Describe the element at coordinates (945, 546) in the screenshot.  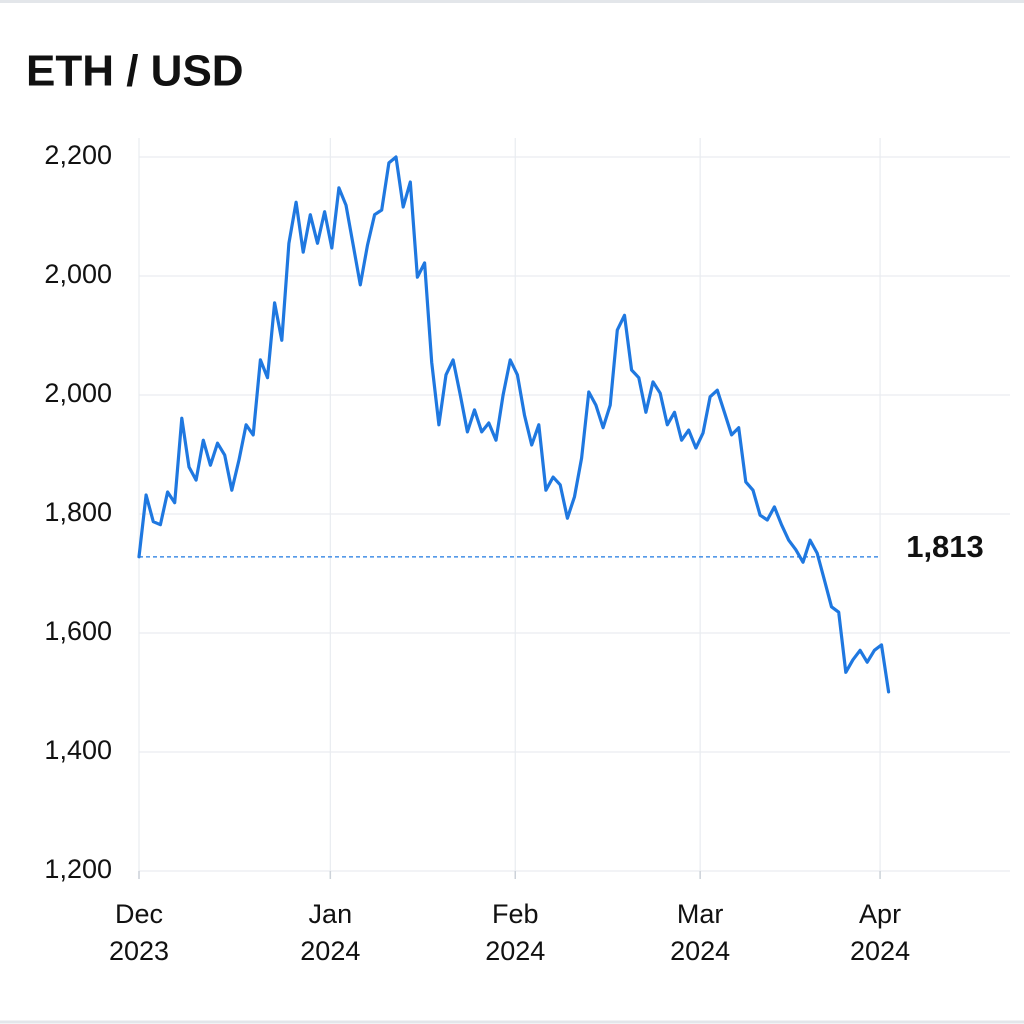
I see `annotation: 1,813` at that location.